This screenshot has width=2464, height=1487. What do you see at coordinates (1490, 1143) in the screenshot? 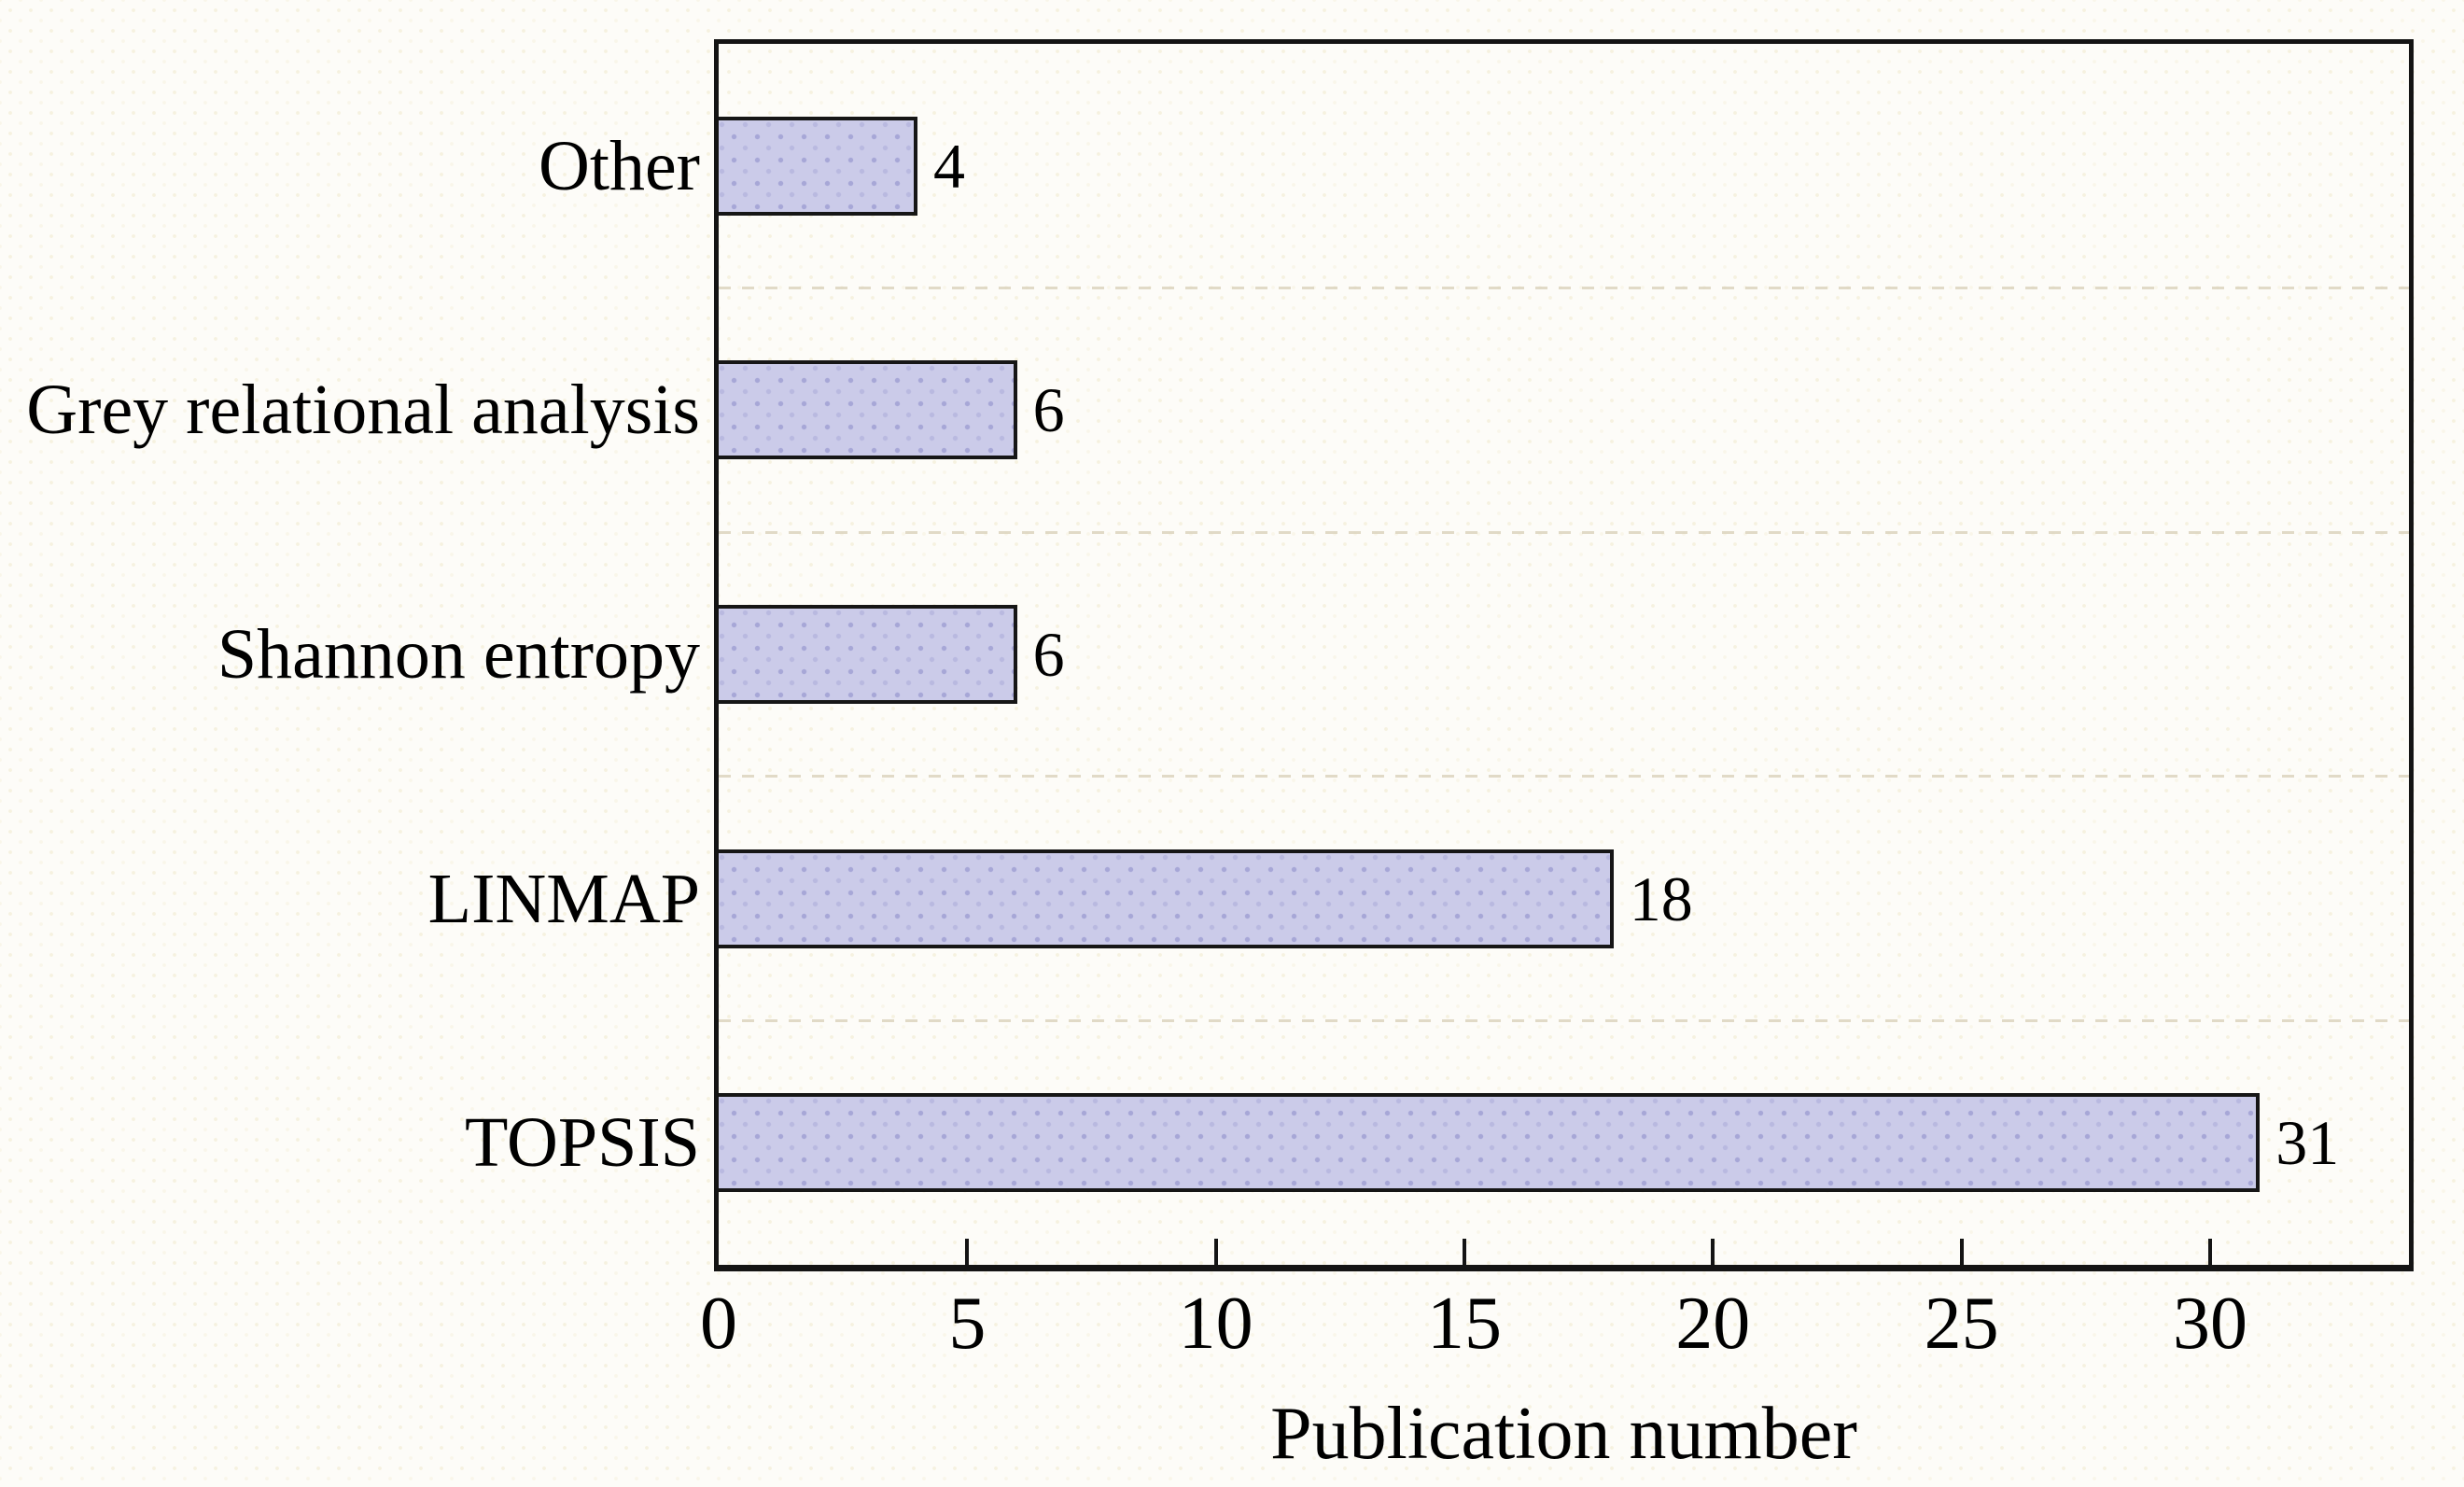
I see `bar-topsis` at bounding box center [1490, 1143].